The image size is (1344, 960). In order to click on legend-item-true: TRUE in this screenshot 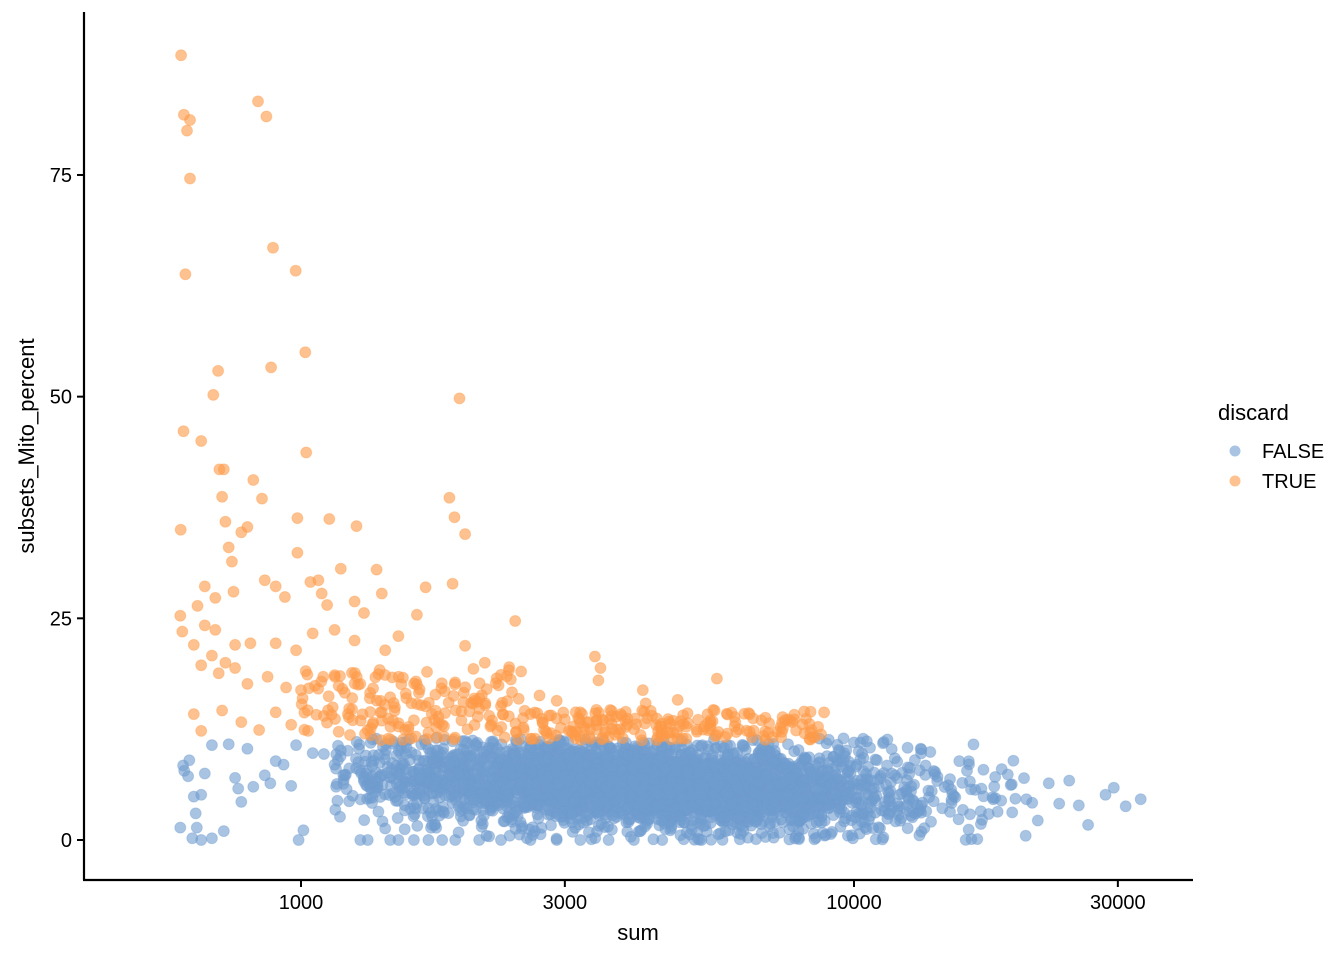, I will do `click(1272, 482)`.